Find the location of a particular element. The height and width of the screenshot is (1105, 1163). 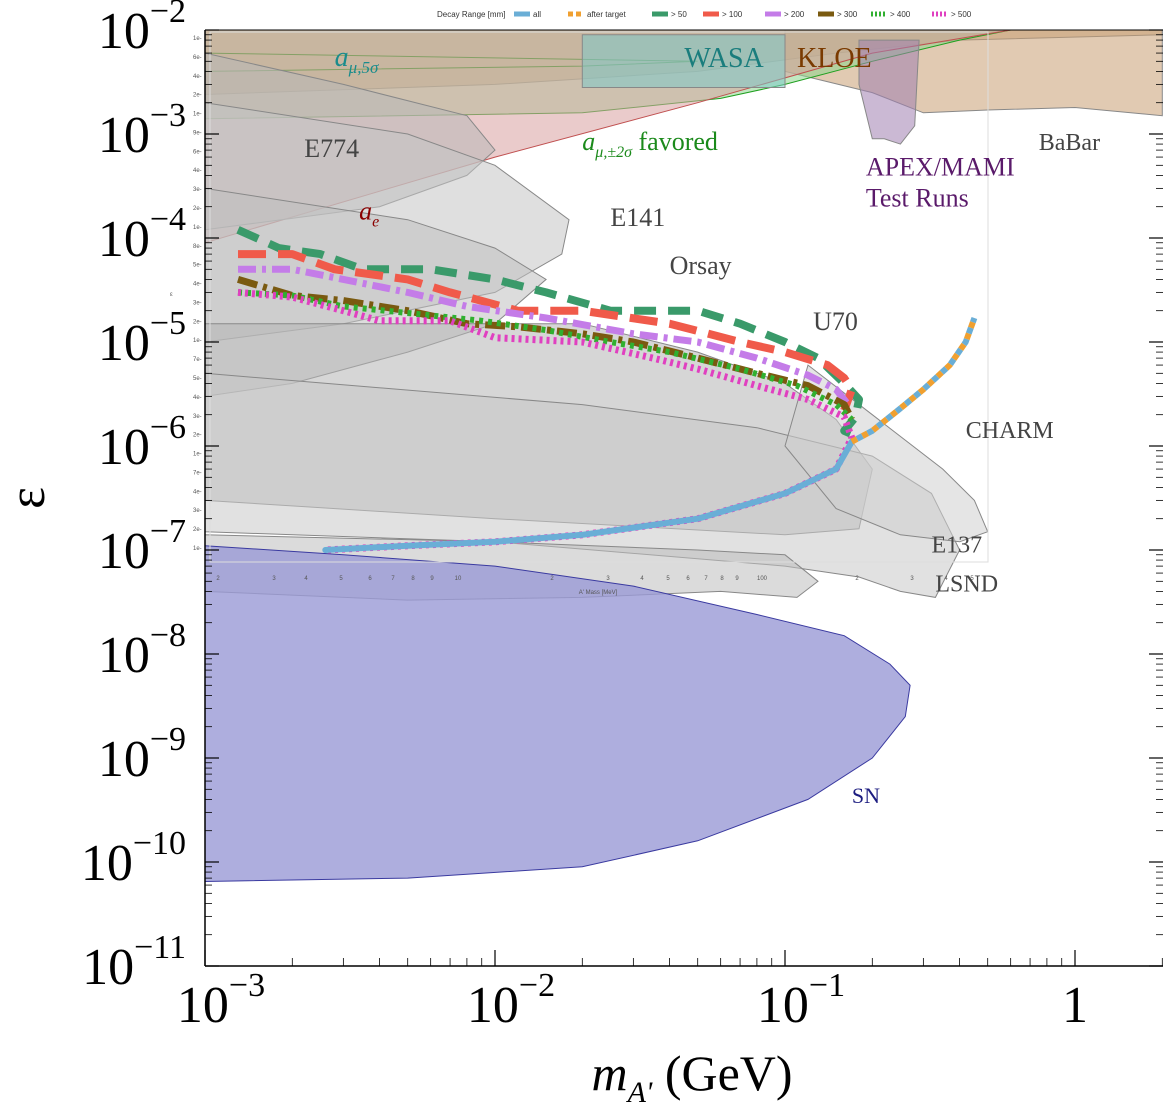

curve--400 is located at coordinates (545, 355).